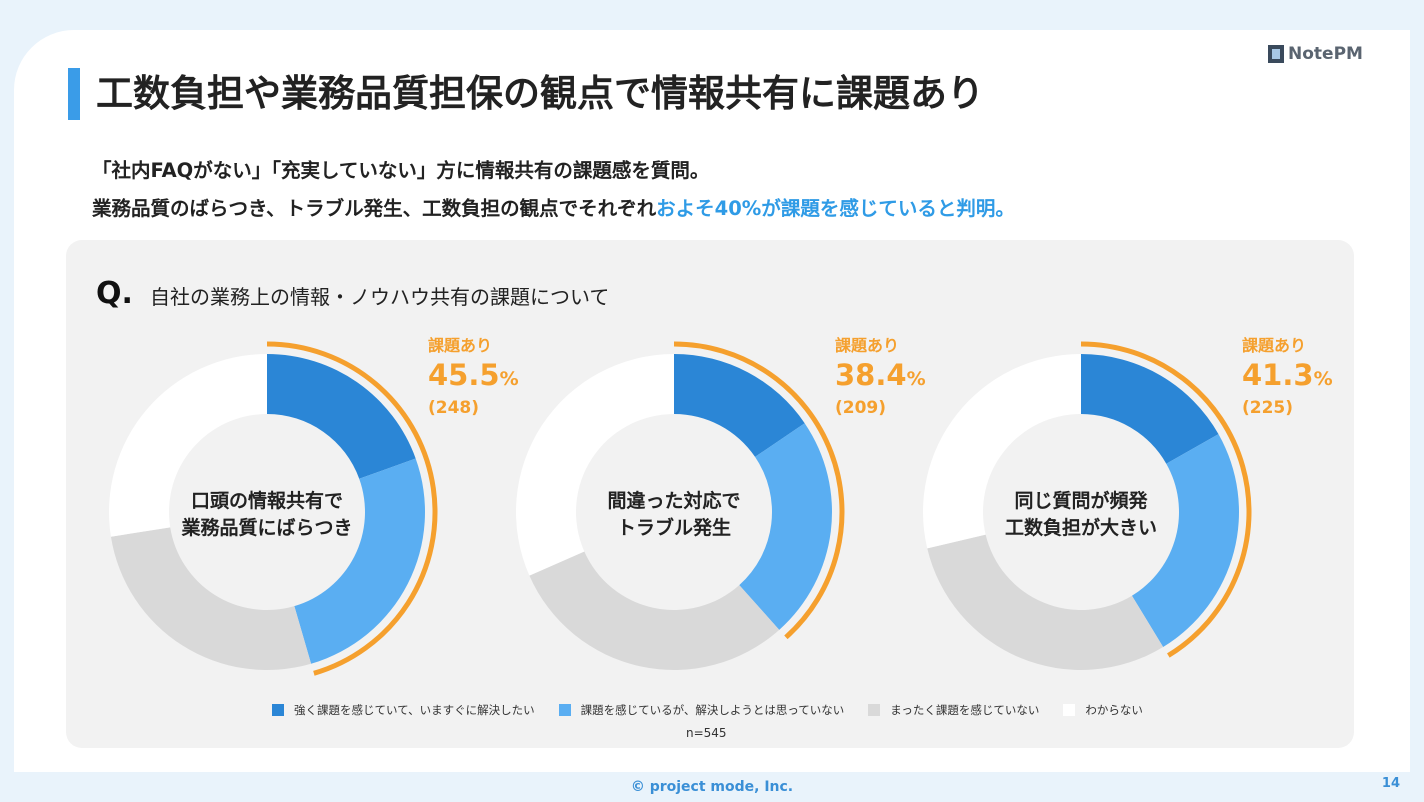  I want to click on question-mark: Q., so click(114, 293).